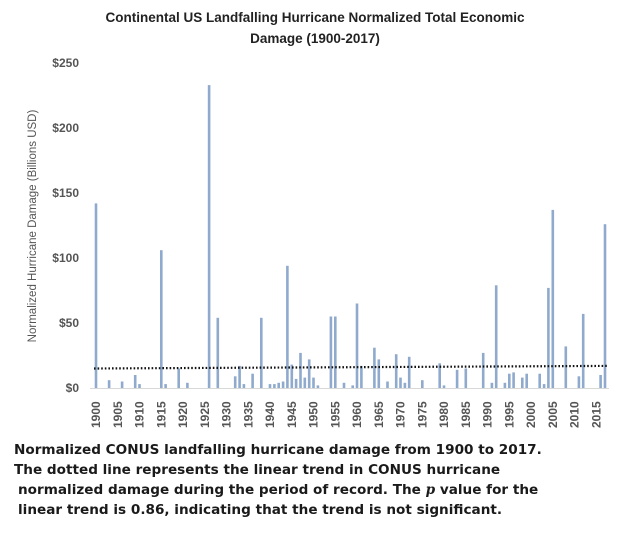  What do you see at coordinates (487, 490) in the screenshot?
I see `caption-line-3-end: value for the` at bounding box center [487, 490].